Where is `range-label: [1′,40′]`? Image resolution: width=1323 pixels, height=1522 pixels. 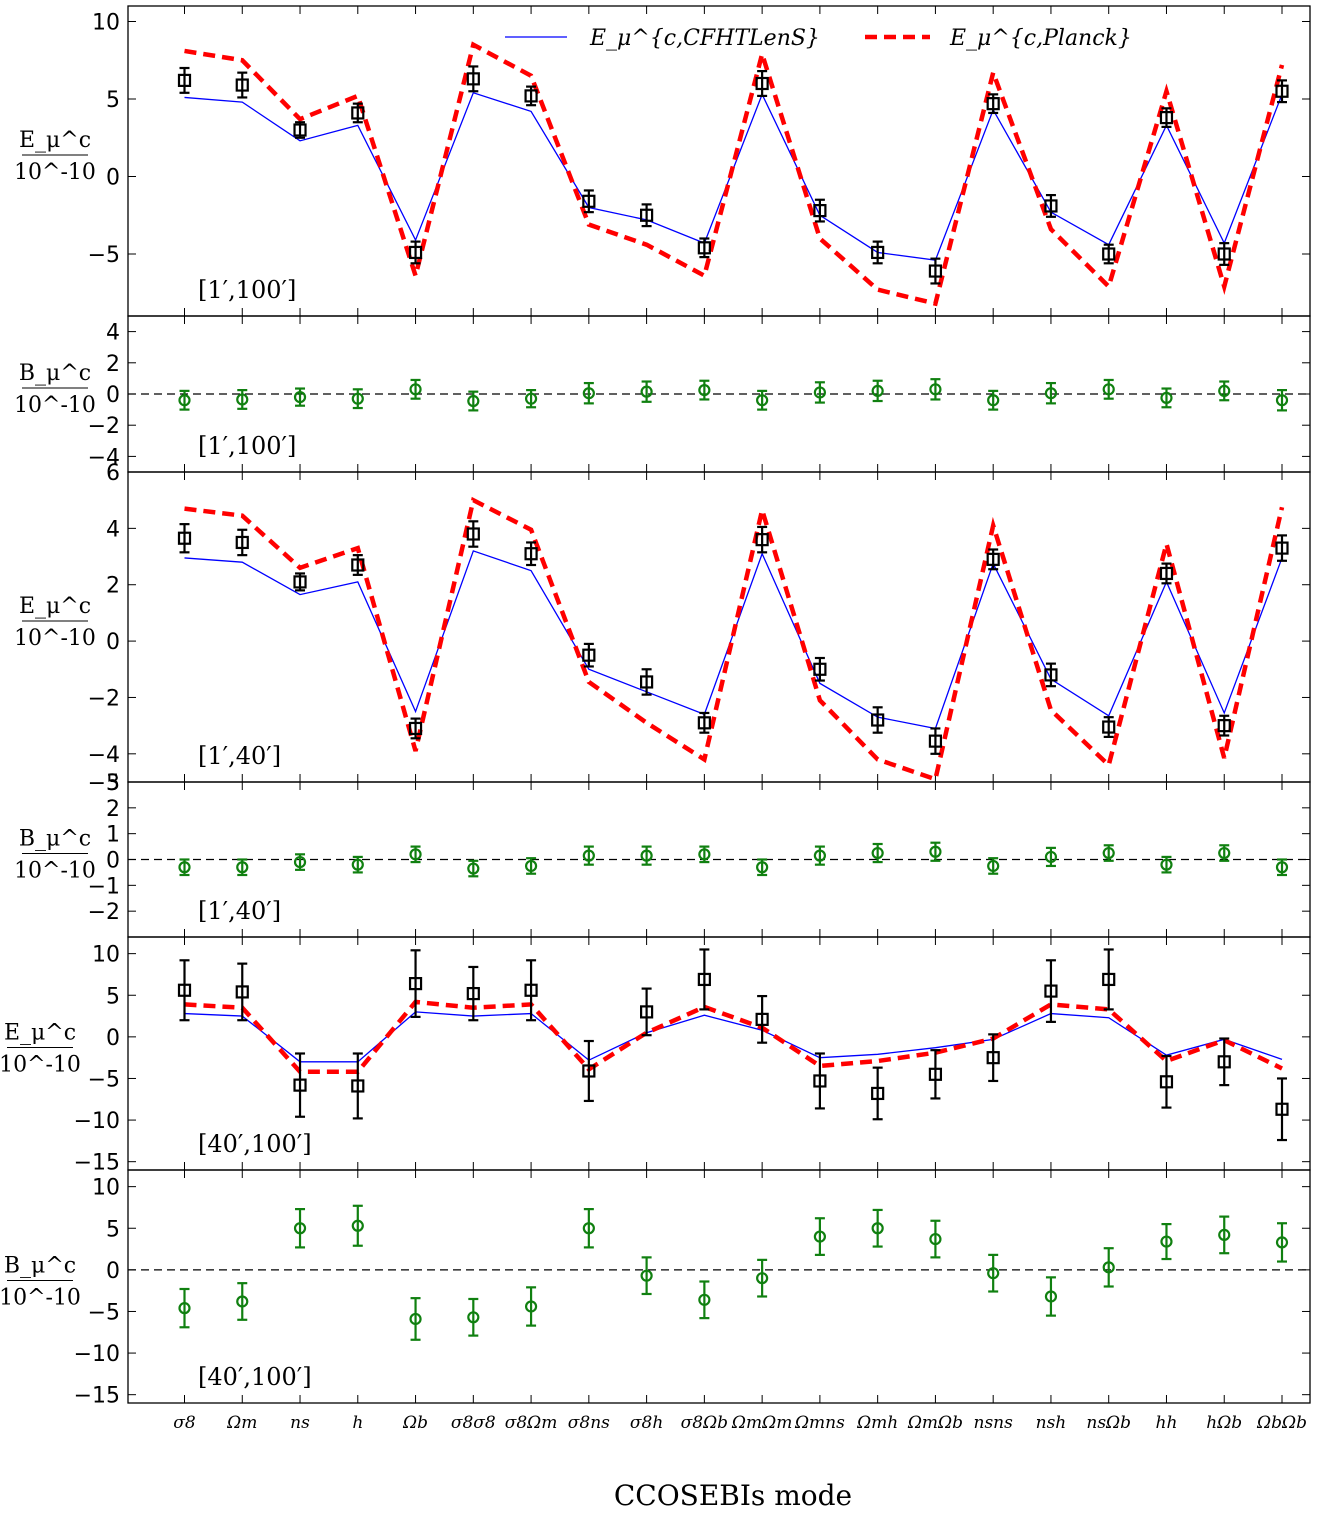
range-label: [1′,40′] is located at coordinates (239, 911).